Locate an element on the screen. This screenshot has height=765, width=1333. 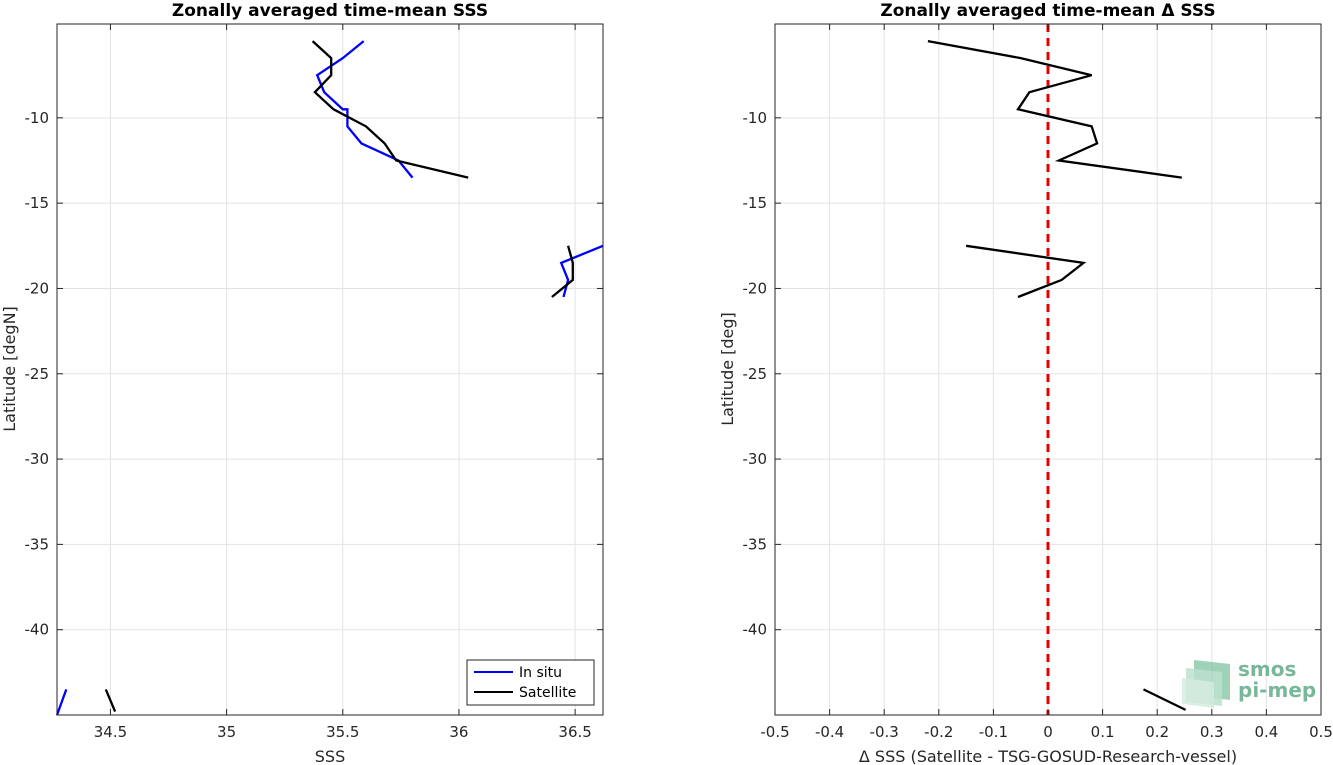
x-tick-label: 34.5 is located at coordinates (110, 732).